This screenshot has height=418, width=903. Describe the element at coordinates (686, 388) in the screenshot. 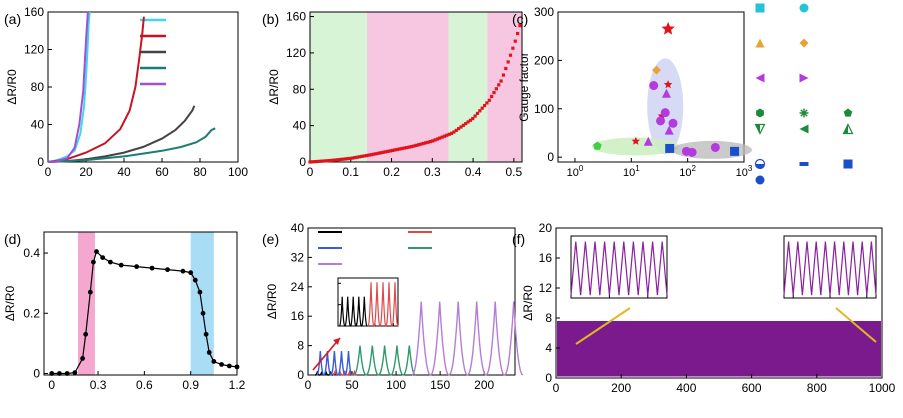

I see `x-tick-label: 400` at that location.